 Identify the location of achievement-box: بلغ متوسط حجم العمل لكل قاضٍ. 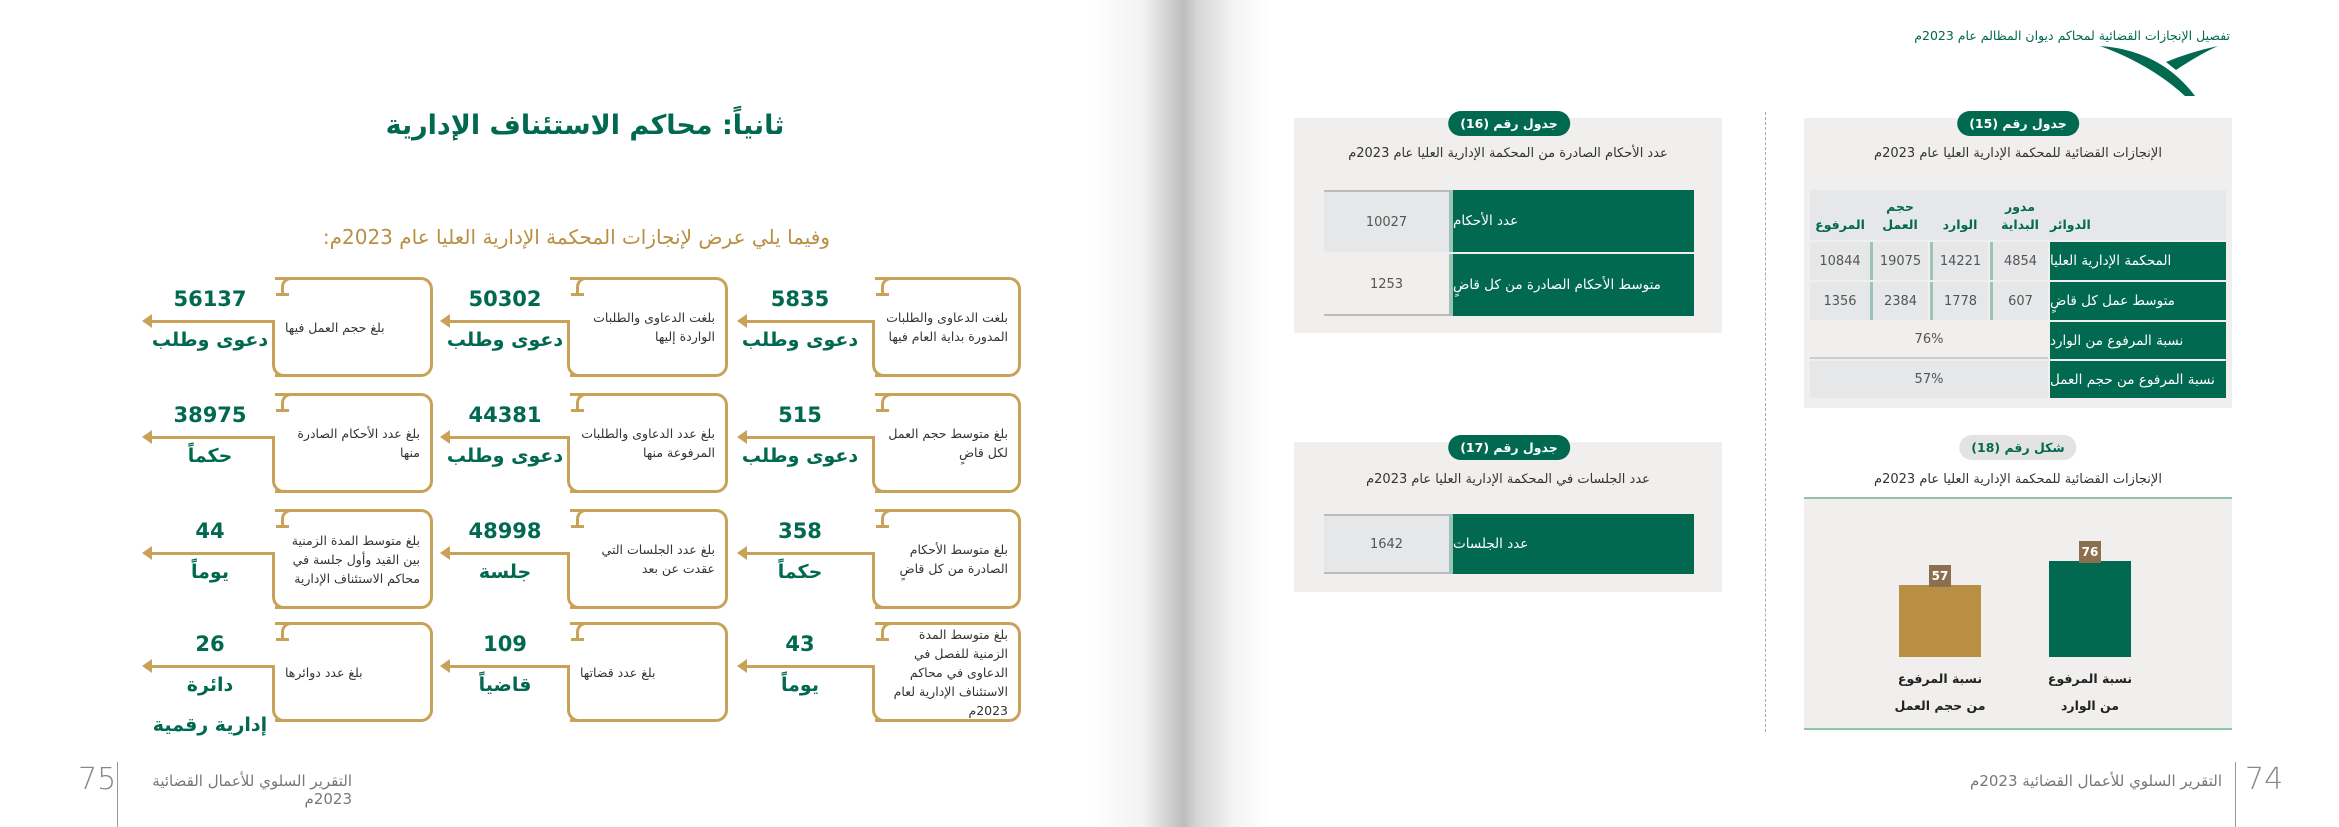
(946, 443).